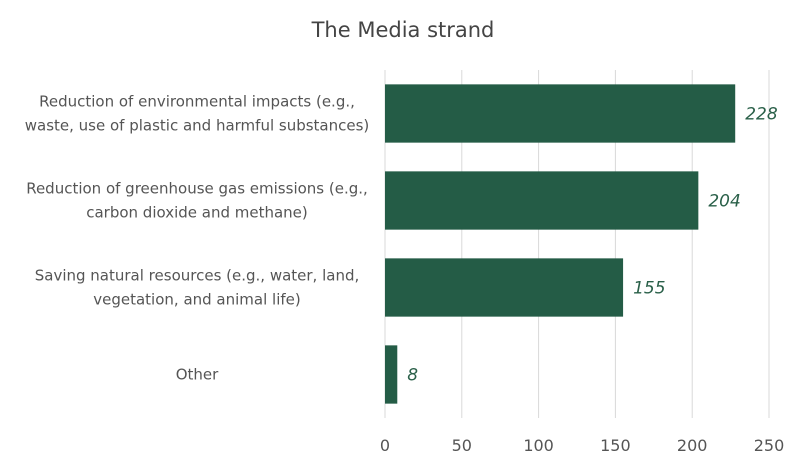 The image size is (807, 472). What do you see at coordinates (197, 375) in the screenshot?
I see `category-label: Other` at bounding box center [197, 375].